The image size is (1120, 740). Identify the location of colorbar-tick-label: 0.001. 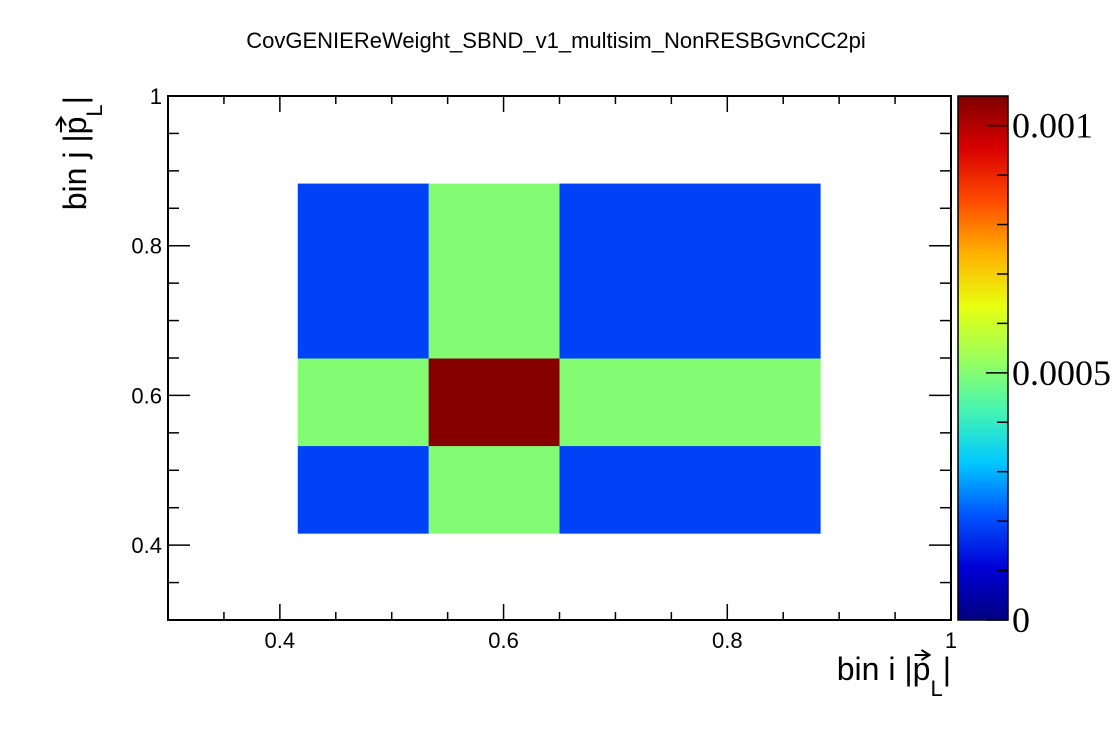
(1052, 126).